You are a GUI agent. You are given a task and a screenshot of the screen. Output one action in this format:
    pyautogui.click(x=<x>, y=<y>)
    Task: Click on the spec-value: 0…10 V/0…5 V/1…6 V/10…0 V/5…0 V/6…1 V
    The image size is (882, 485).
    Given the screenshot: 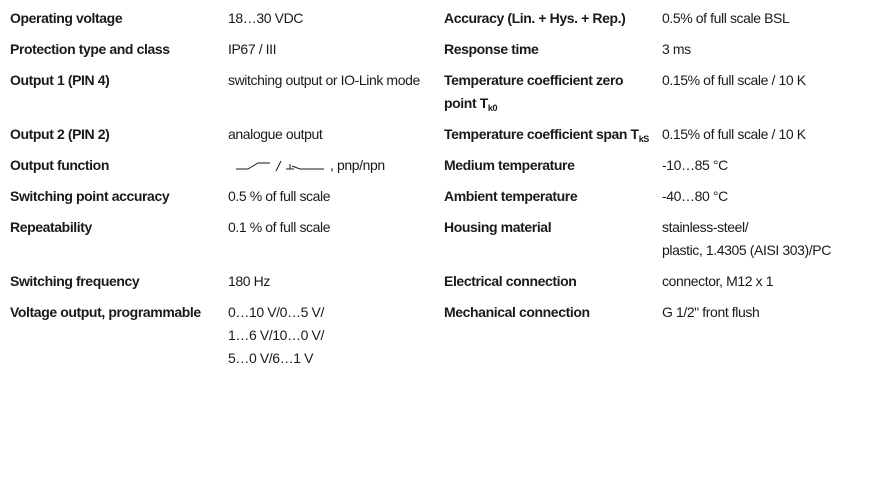 What is the action you would take?
    pyautogui.click(x=336, y=336)
    